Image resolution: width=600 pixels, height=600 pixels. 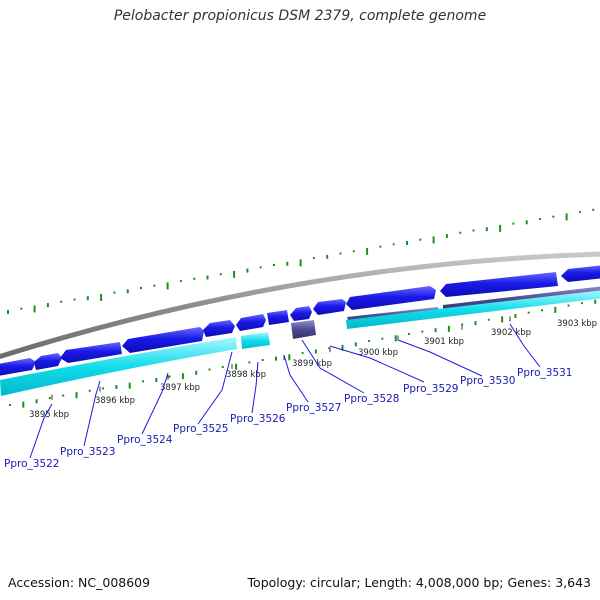 I want to click on kbp-label: 3897 kbp, so click(x=180, y=388).